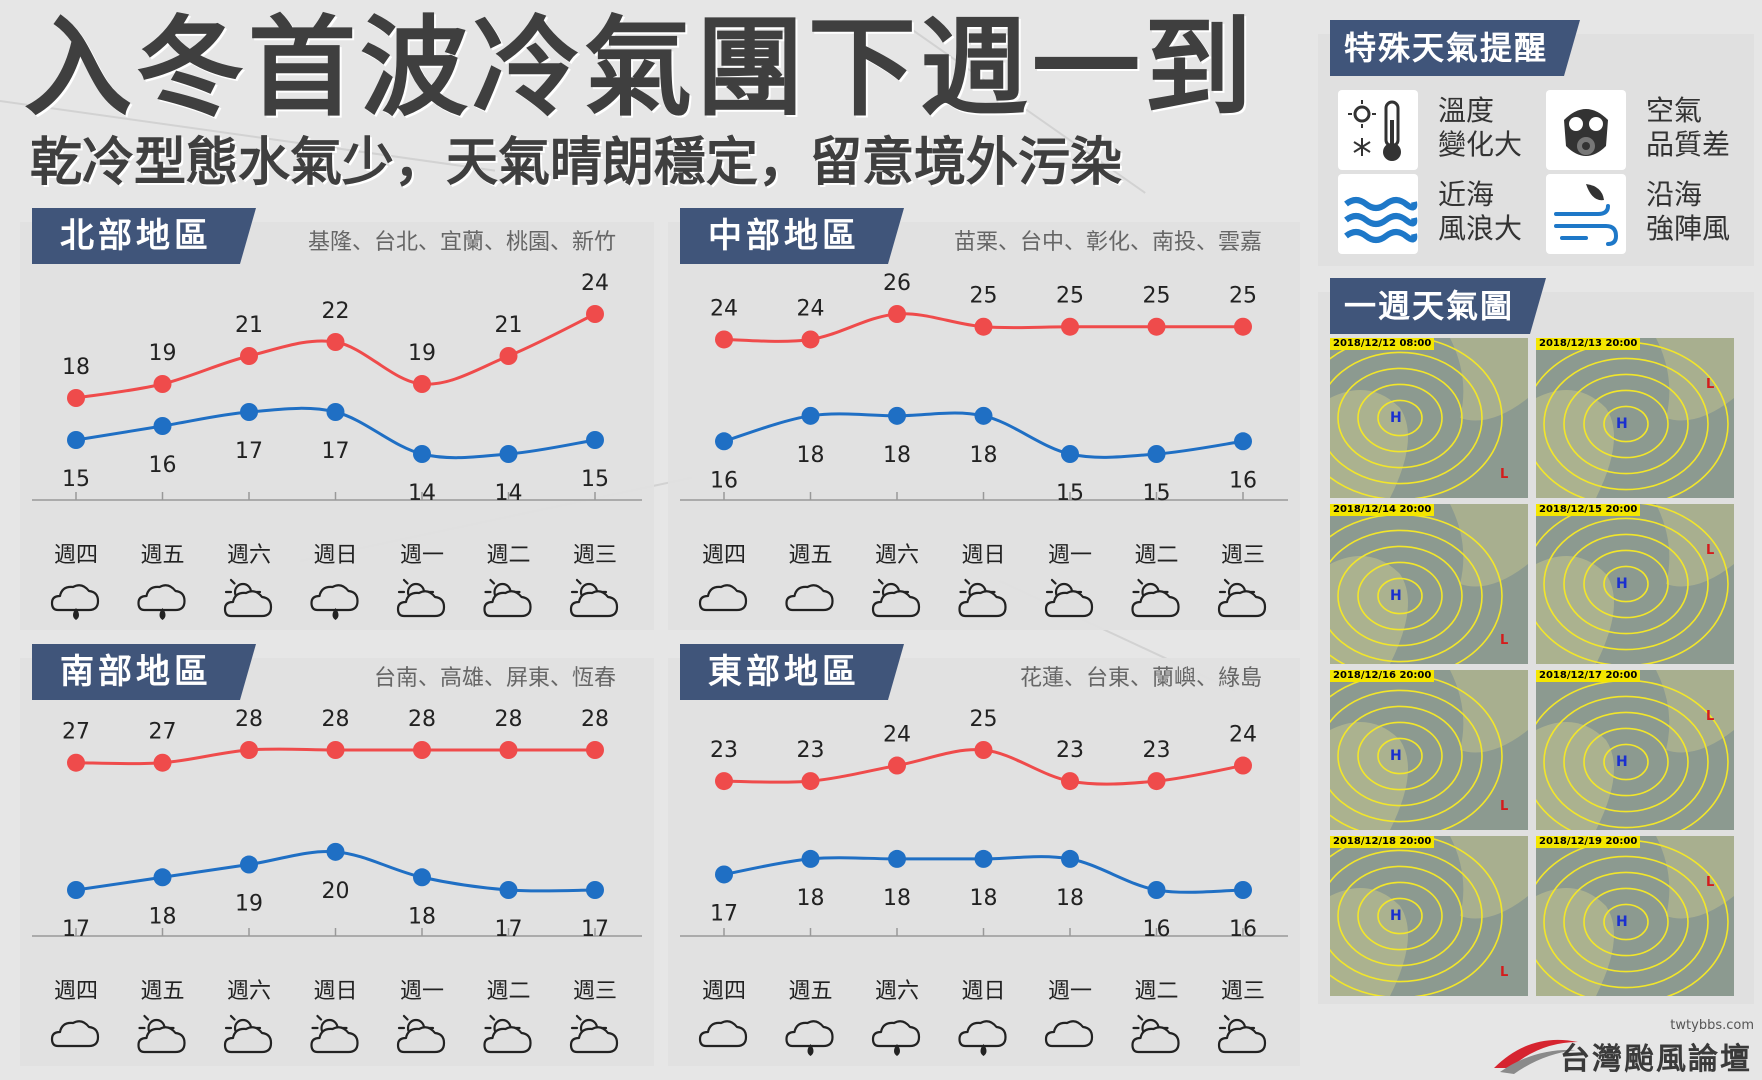 The height and width of the screenshot is (1080, 1762). What do you see at coordinates (494, 678) in the screenshot?
I see `region-cities: 台南、高雄、屏東、恆春` at bounding box center [494, 678].